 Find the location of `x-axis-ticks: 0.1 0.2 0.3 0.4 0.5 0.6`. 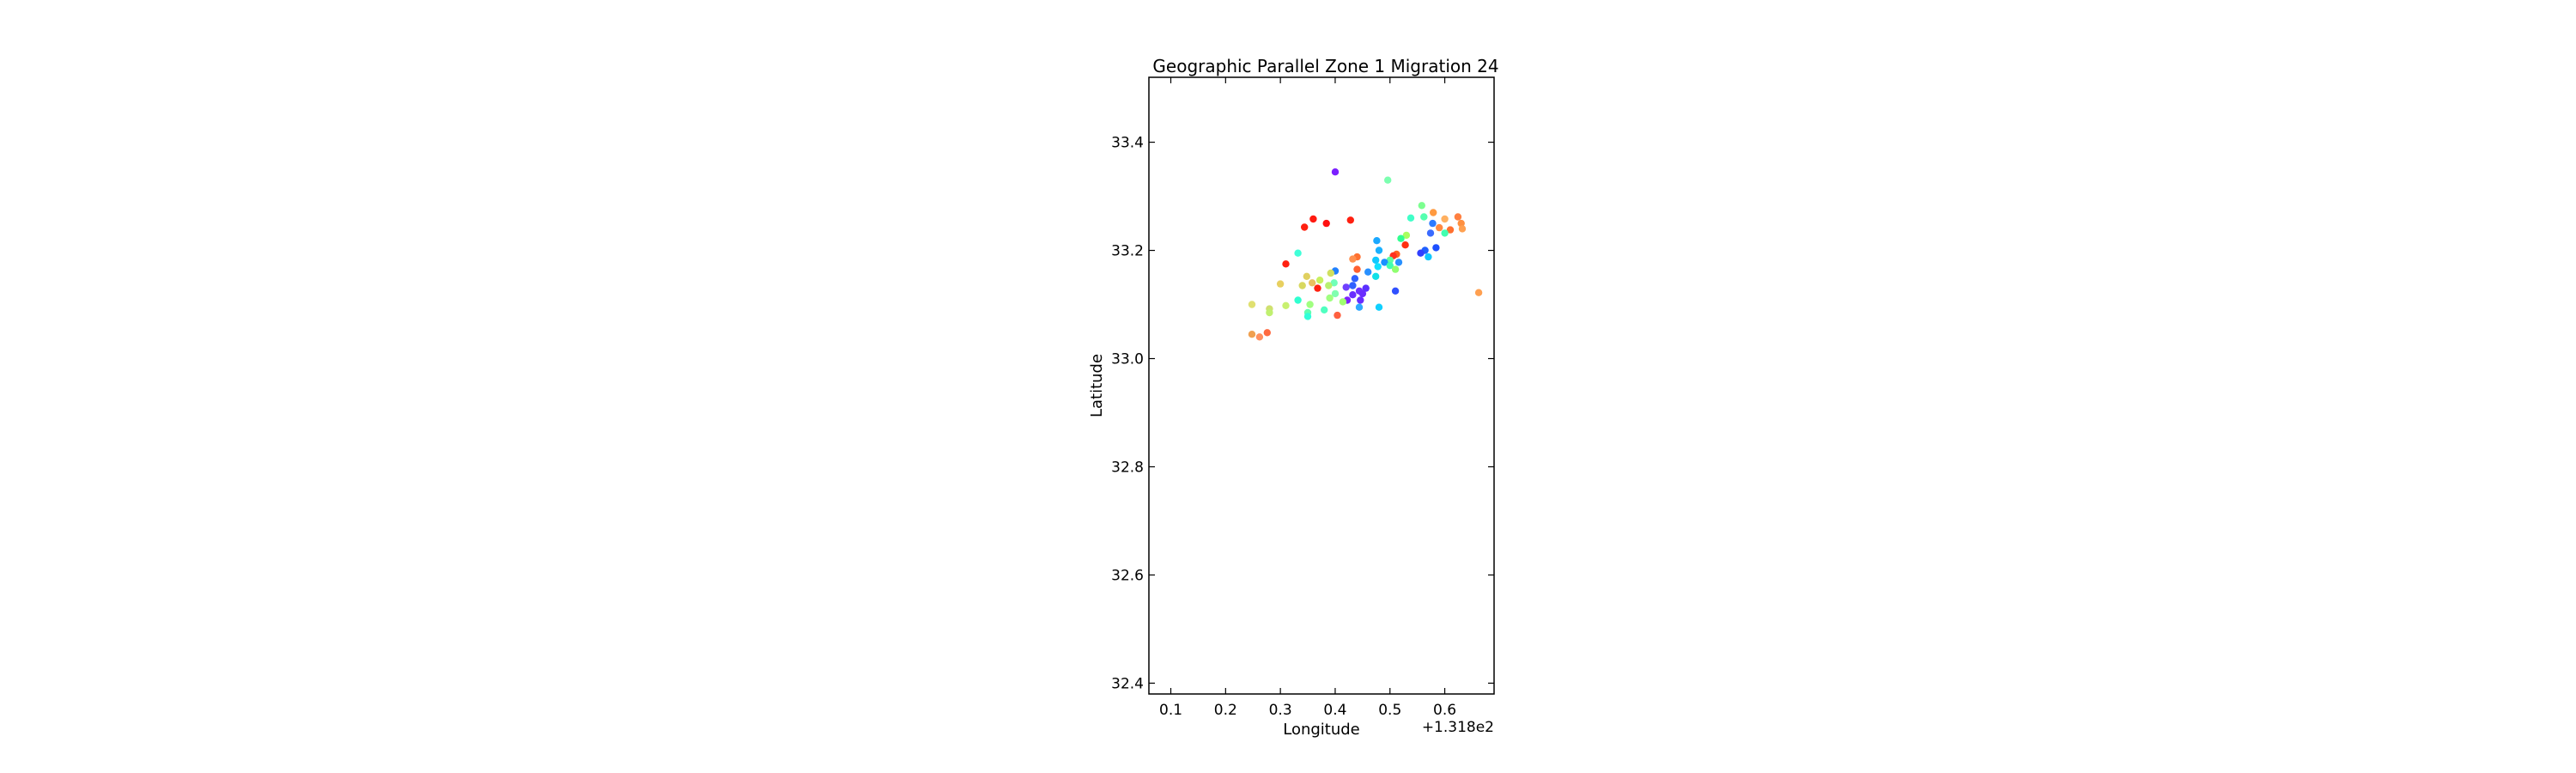

x-axis-ticks: 0.1 0.2 0.3 0.4 0.5 0.6 is located at coordinates (1308, 398).